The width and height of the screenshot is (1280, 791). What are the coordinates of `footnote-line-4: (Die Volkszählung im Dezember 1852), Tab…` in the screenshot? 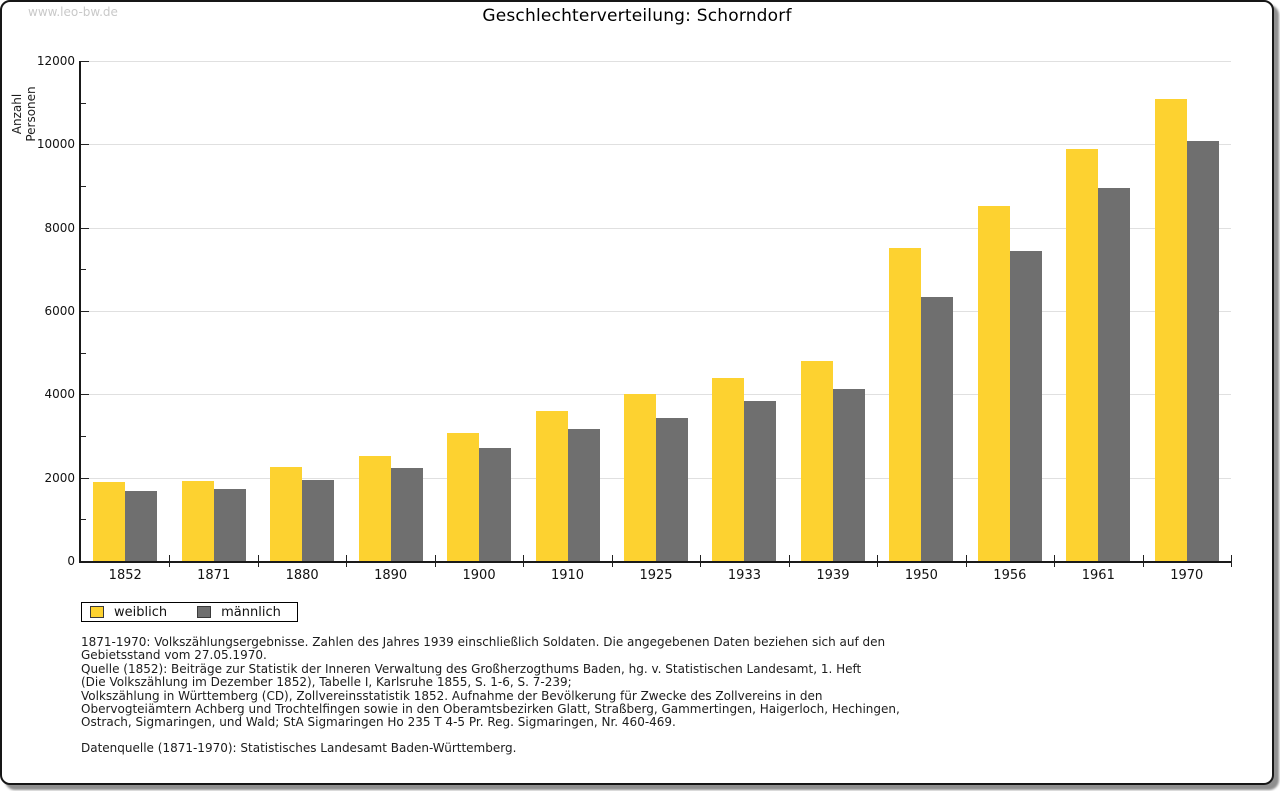 It's located at (326, 682).